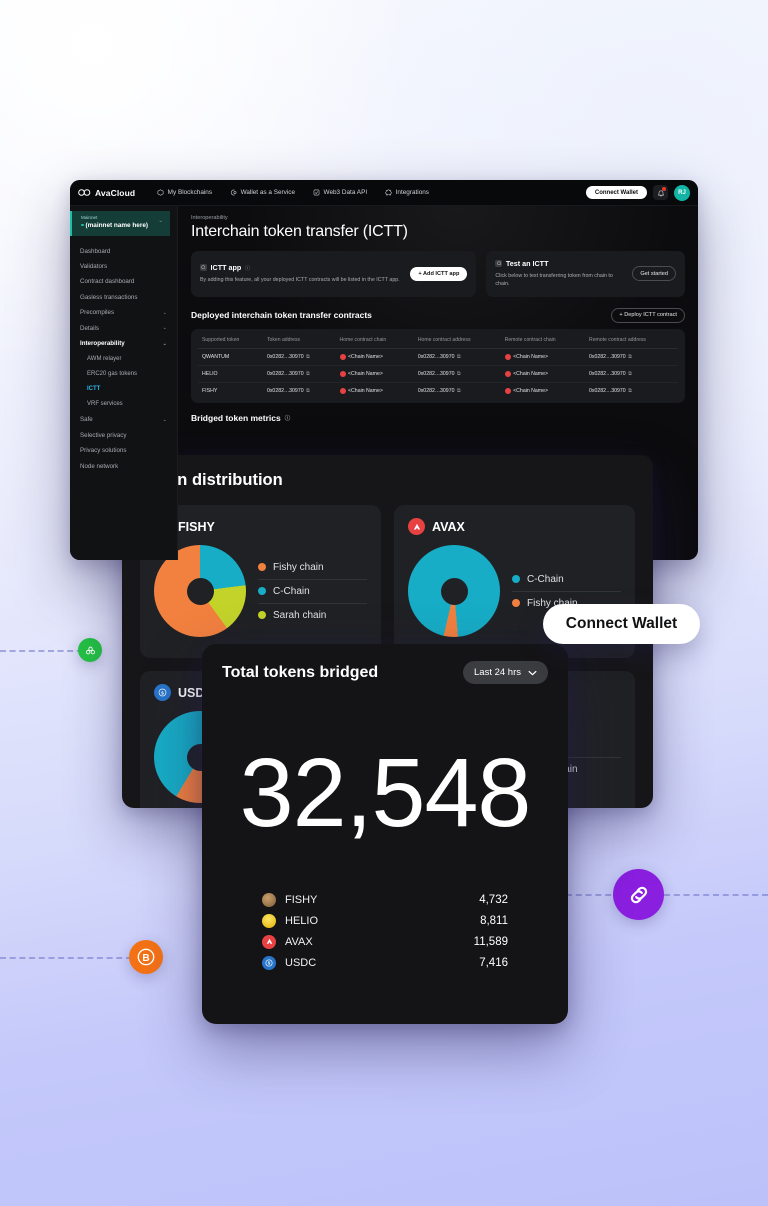 The height and width of the screenshot is (1206, 768). I want to click on sidebar-item-vrf-services: VRF services, so click(123, 404).